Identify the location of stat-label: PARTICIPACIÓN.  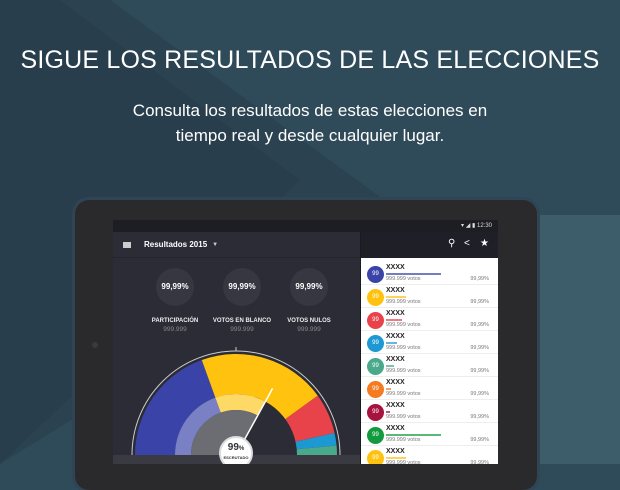
(175, 321).